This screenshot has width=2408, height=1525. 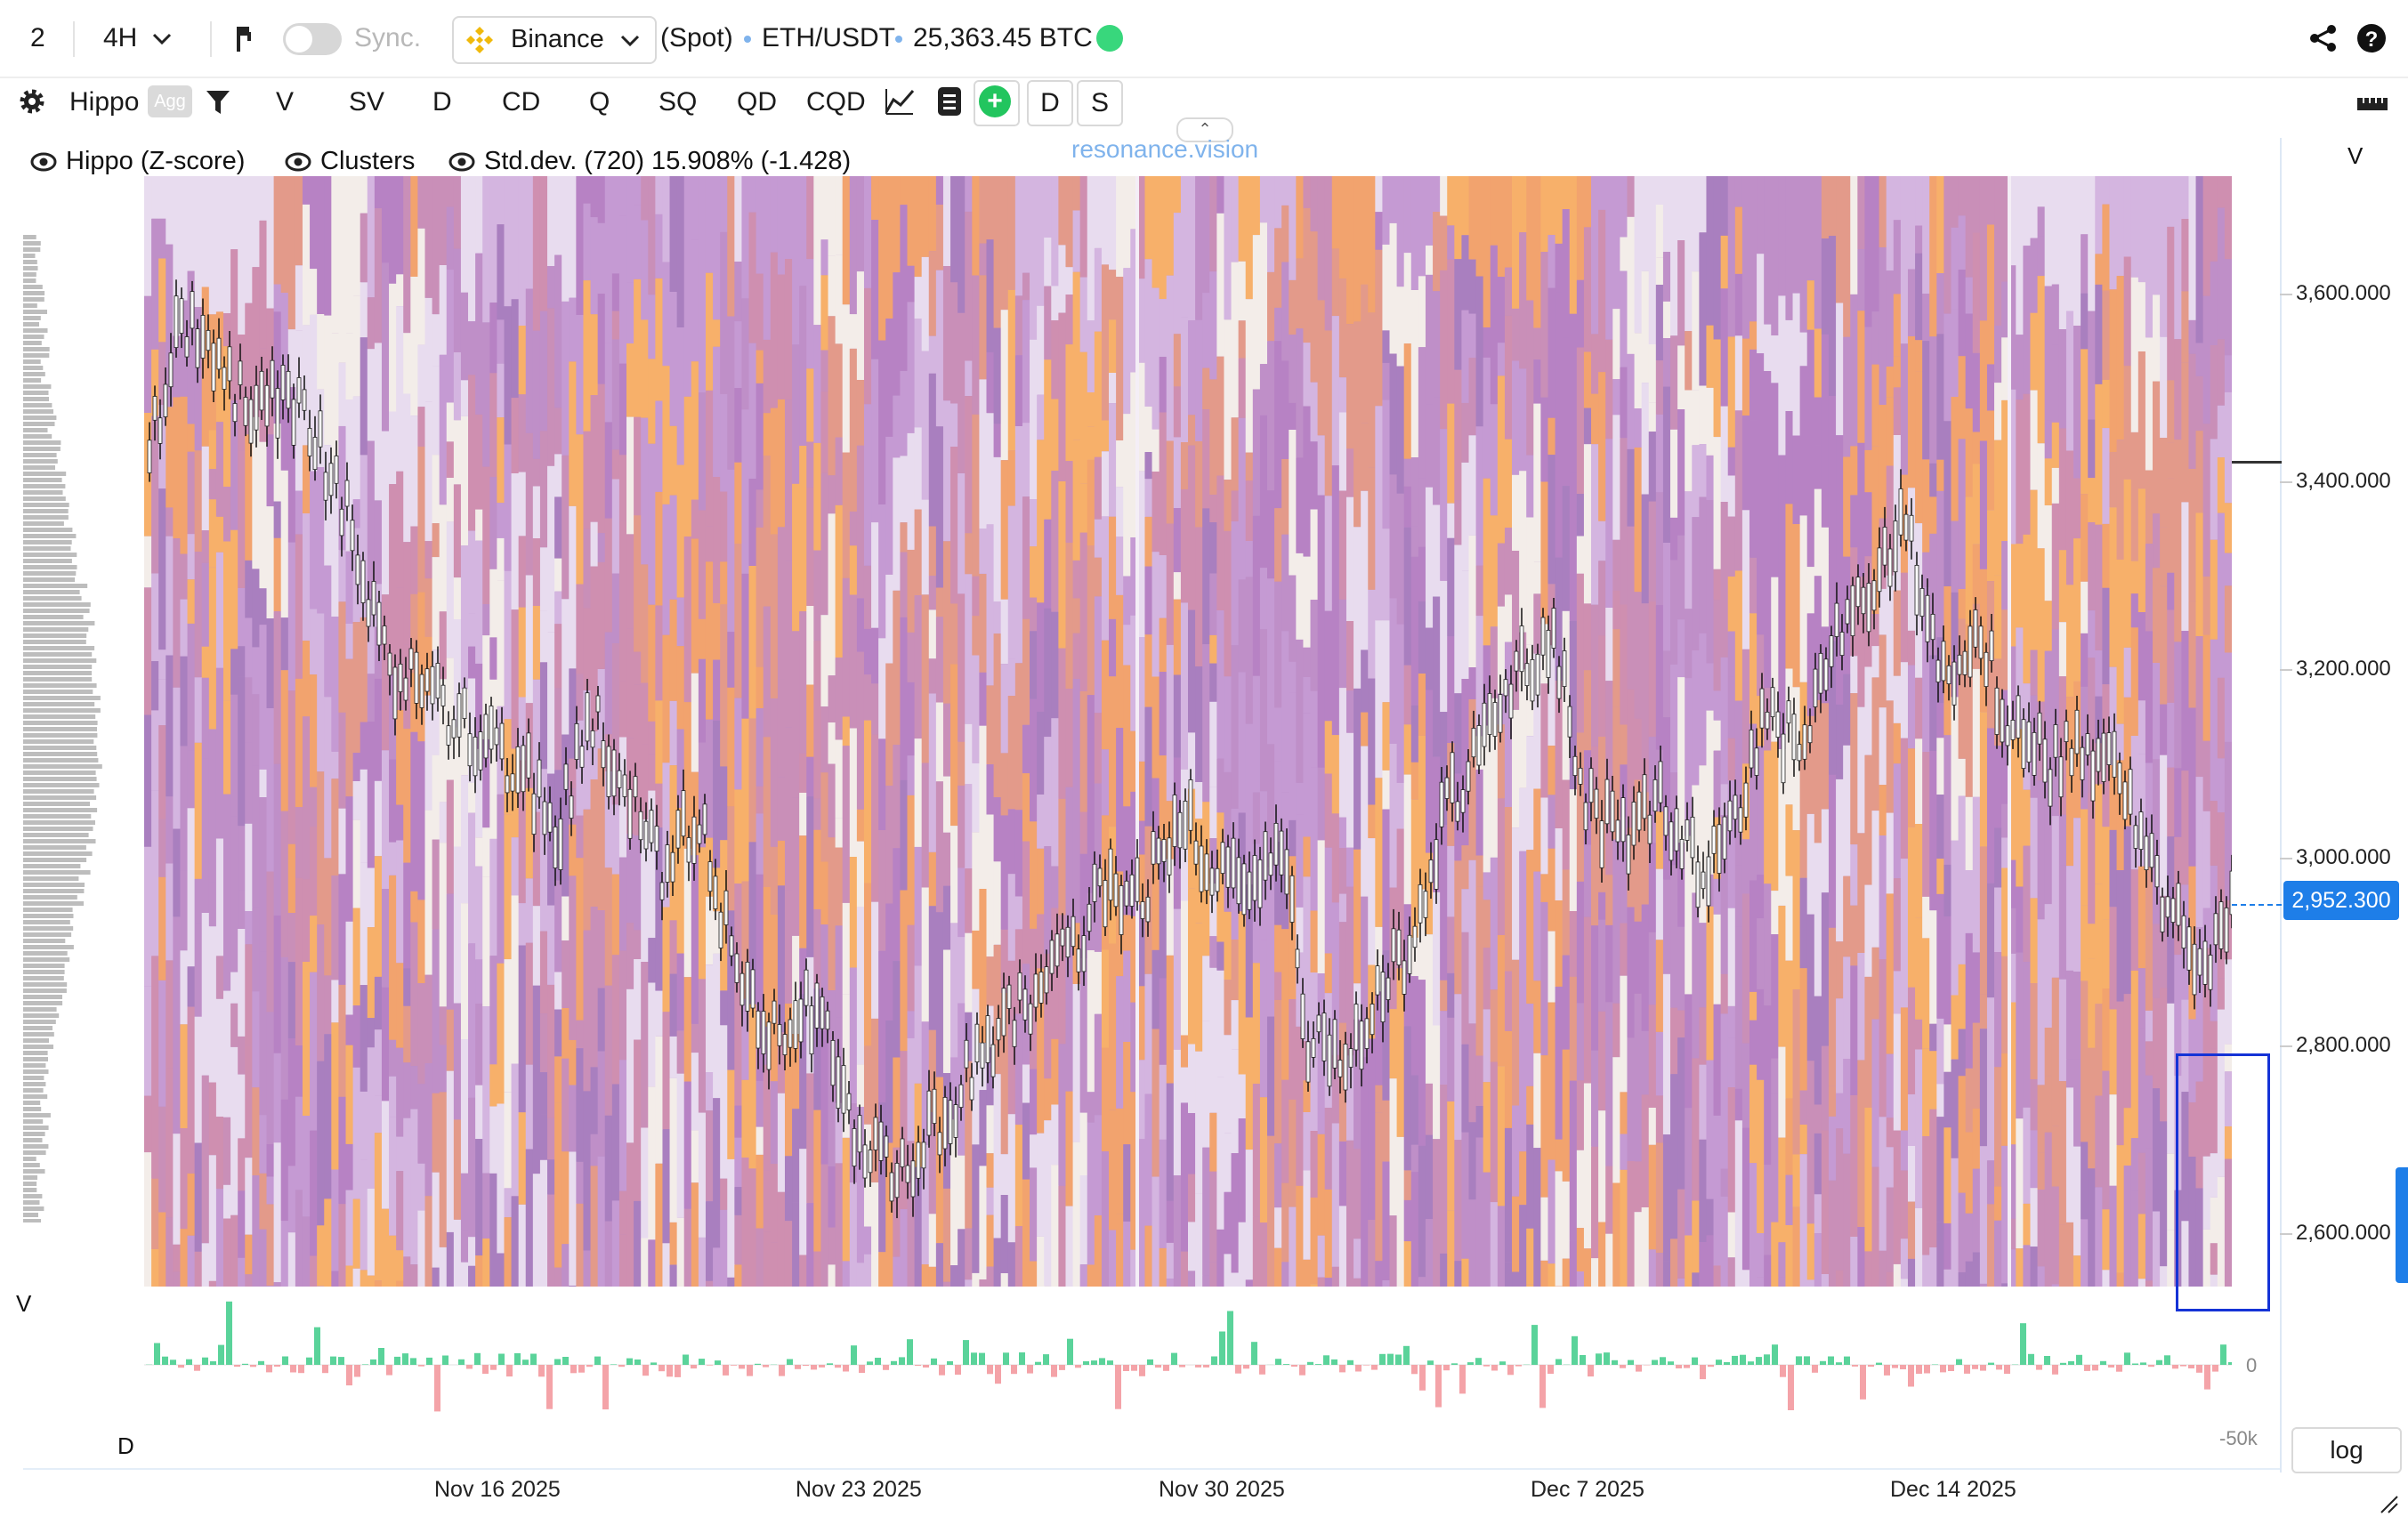 I want to click on document-icon, so click(x=949, y=101).